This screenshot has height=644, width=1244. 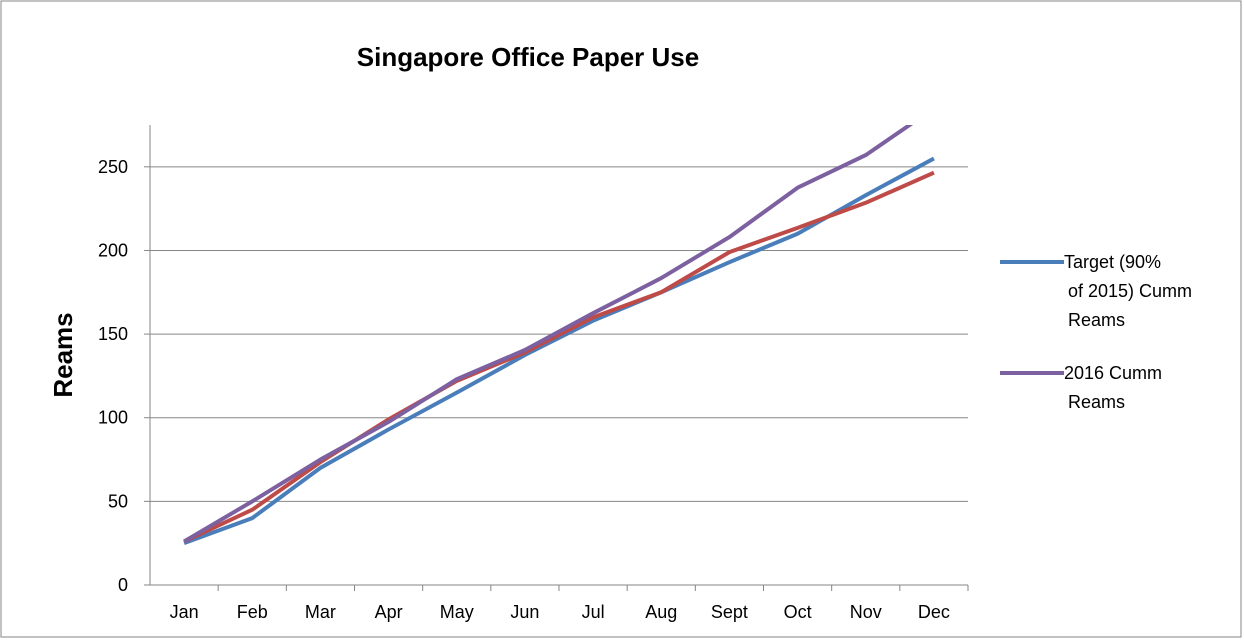 I want to click on x-tick-label: Jan, so click(x=184, y=612).